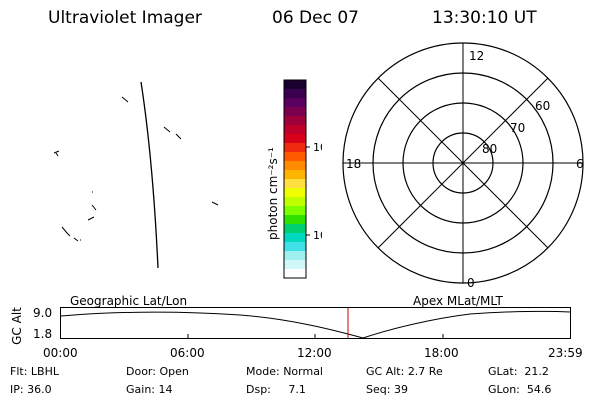 The width and height of the screenshot is (600, 400). What do you see at coordinates (458, 301) in the screenshot?
I see `timeline-right-label: Apex MLat/MLT` at bounding box center [458, 301].